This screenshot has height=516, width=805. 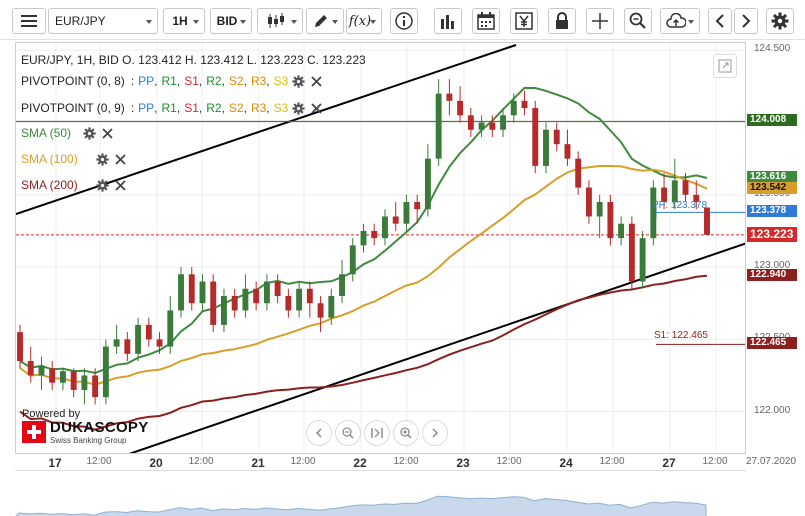 I want to click on indicators-button: f(x), so click(x=364, y=21).